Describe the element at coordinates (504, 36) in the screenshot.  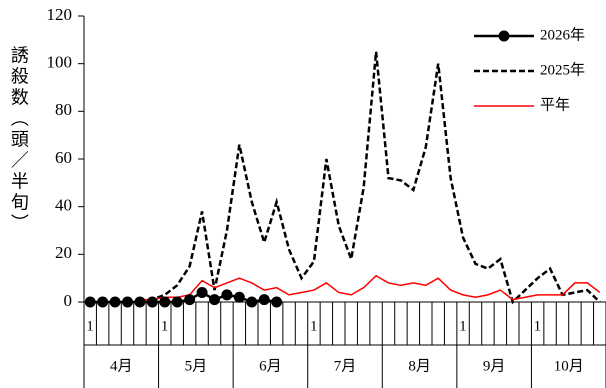
I see `legend-marker` at that location.